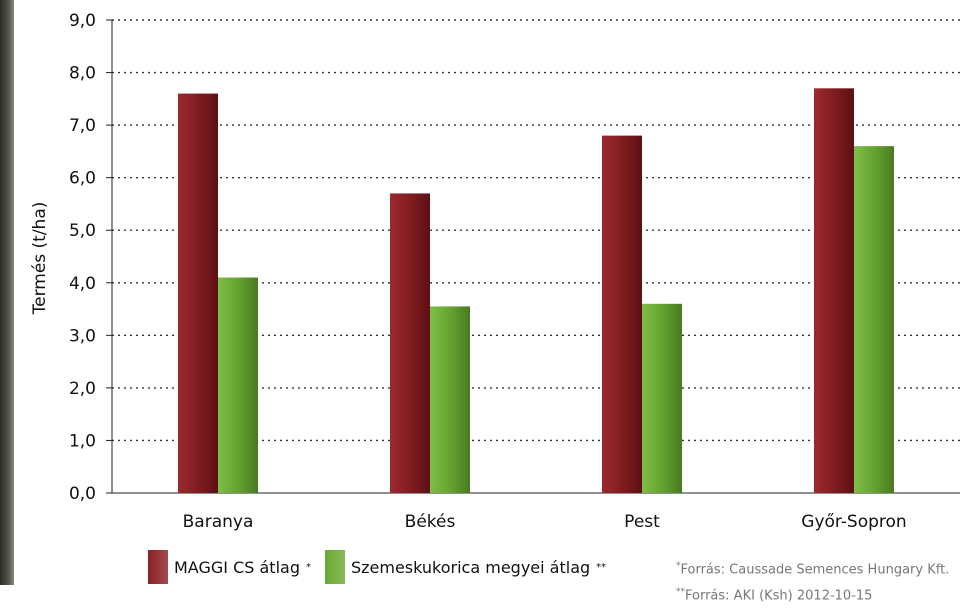  Describe the element at coordinates (90, 257) in the screenshot. I see `y-axis-ticks: 0,0 1,0 2,0 3,0 4,0 5,0 6,0 7,0 8,0 9,0` at that location.